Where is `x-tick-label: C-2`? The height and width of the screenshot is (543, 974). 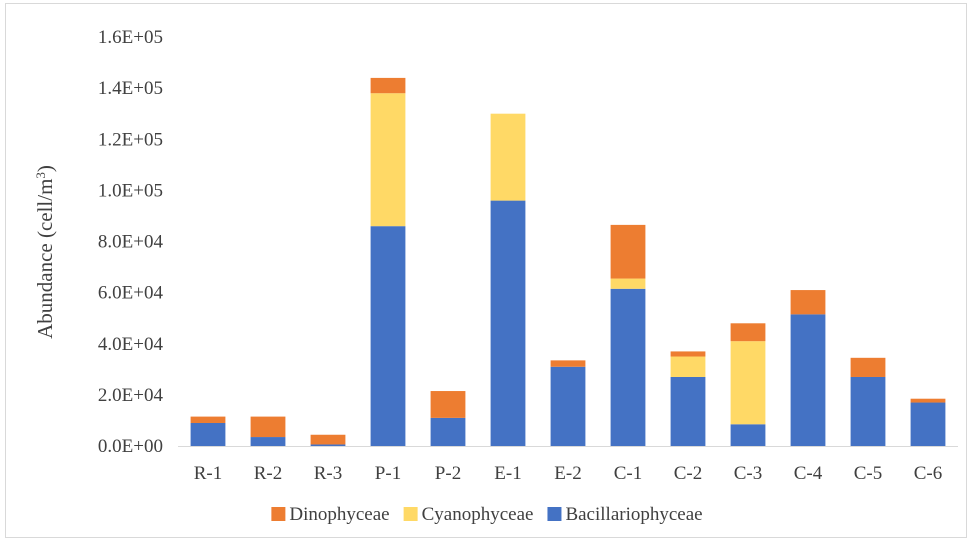
x-tick-label: C-2 is located at coordinates (688, 473).